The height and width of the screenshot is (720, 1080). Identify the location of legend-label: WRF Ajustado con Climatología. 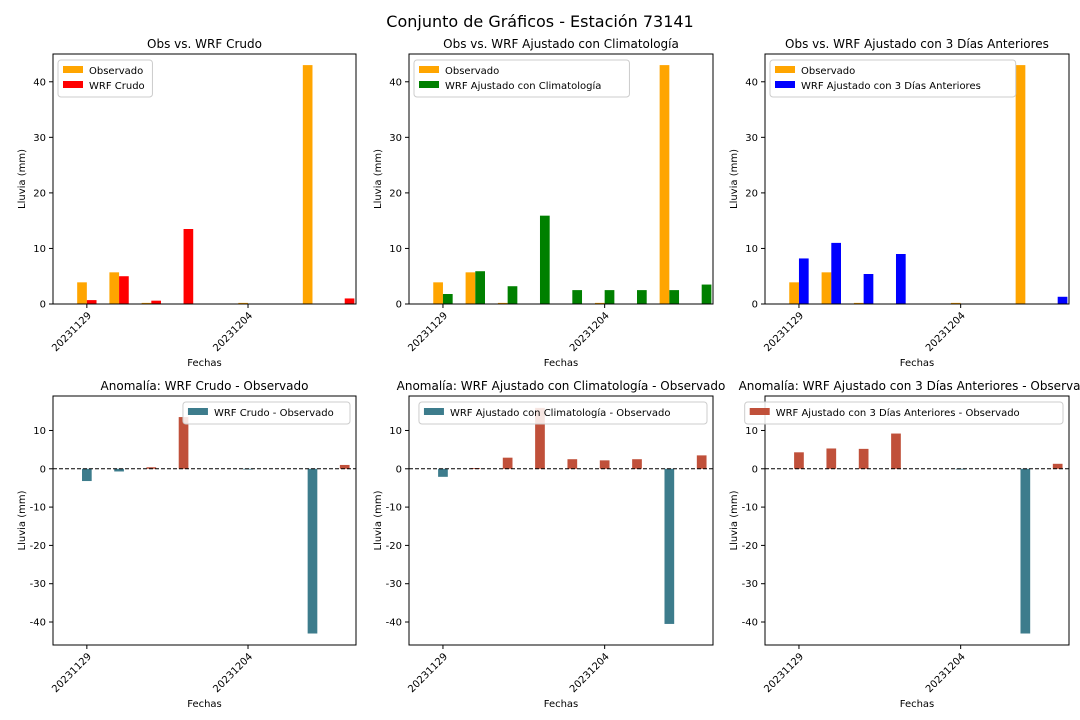
(523, 86).